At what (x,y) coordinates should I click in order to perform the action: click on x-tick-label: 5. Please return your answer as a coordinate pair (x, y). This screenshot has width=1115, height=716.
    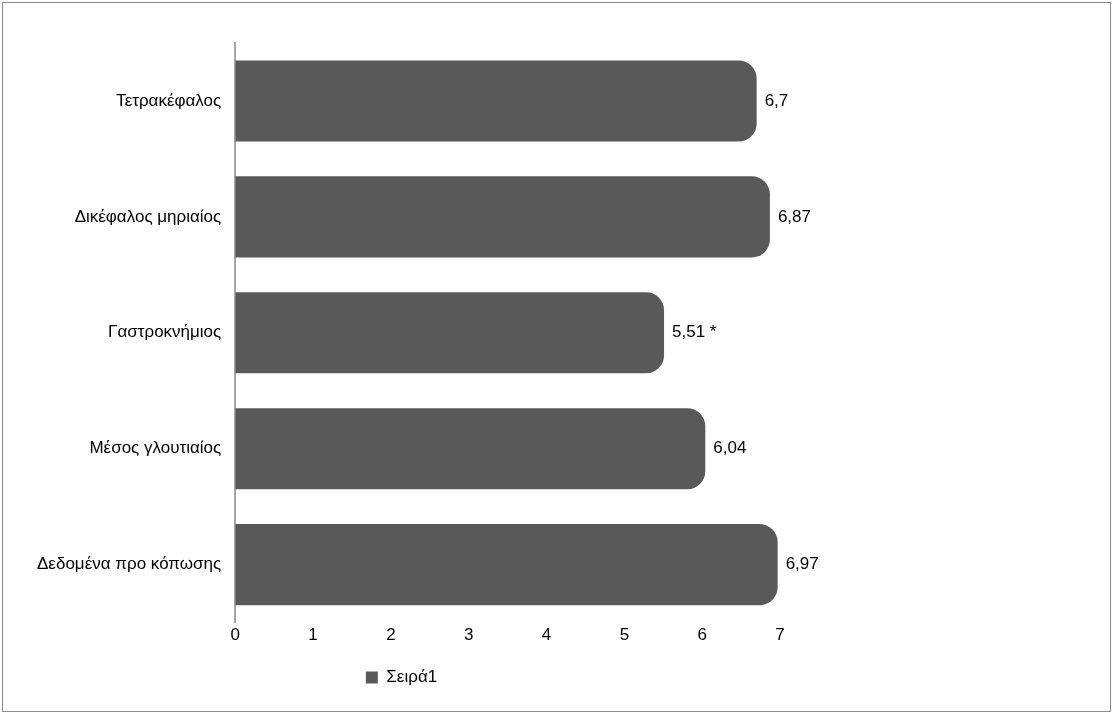
    Looking at the image, I should click on (624, 635).